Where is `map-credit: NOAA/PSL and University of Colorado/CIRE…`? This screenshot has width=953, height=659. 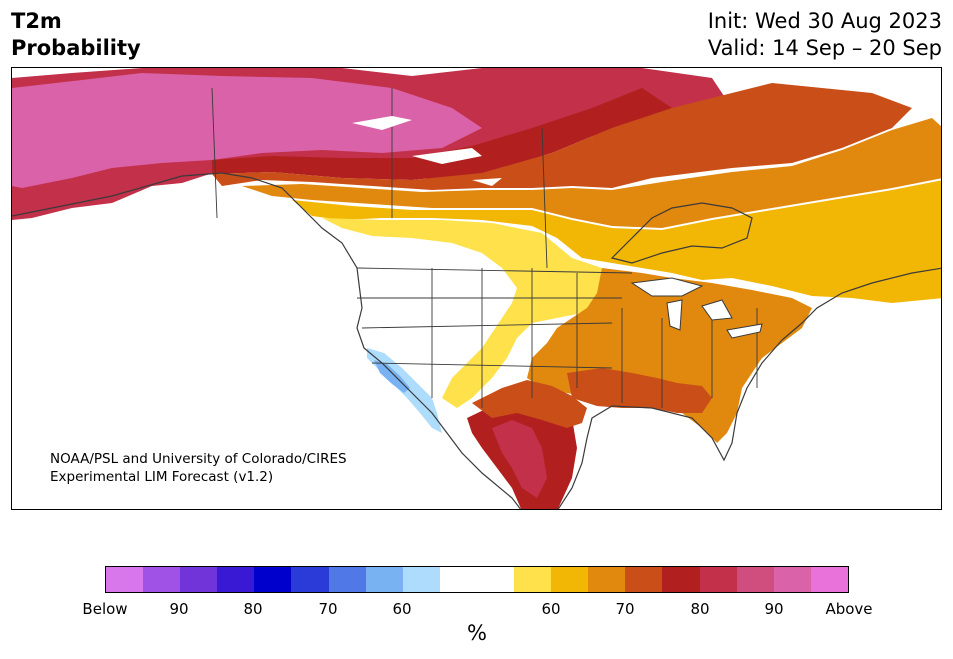 map-credit: NOAA/PSL and University of Colorado/CIRE… is located at coordinates (198, 468).